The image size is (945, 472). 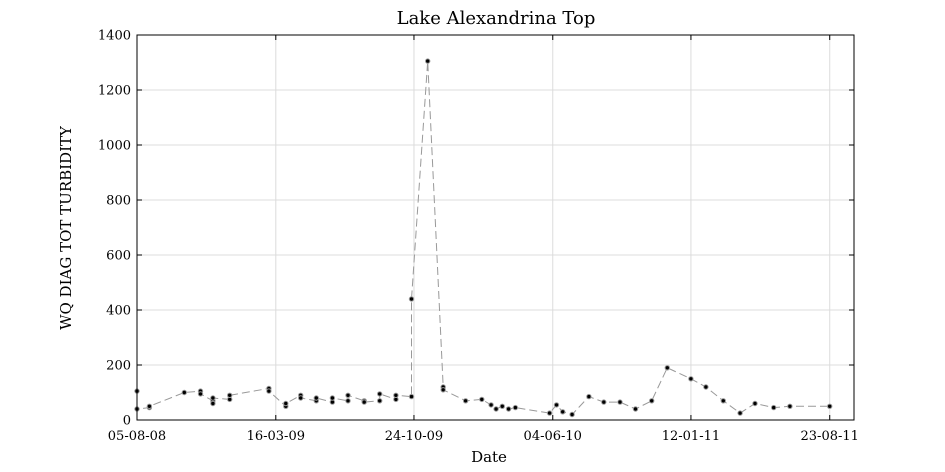 What do you see at coordinates (114, 146) in the screenshot?
I see `y-tick-label: 1000` at bounding box center [114, 146].